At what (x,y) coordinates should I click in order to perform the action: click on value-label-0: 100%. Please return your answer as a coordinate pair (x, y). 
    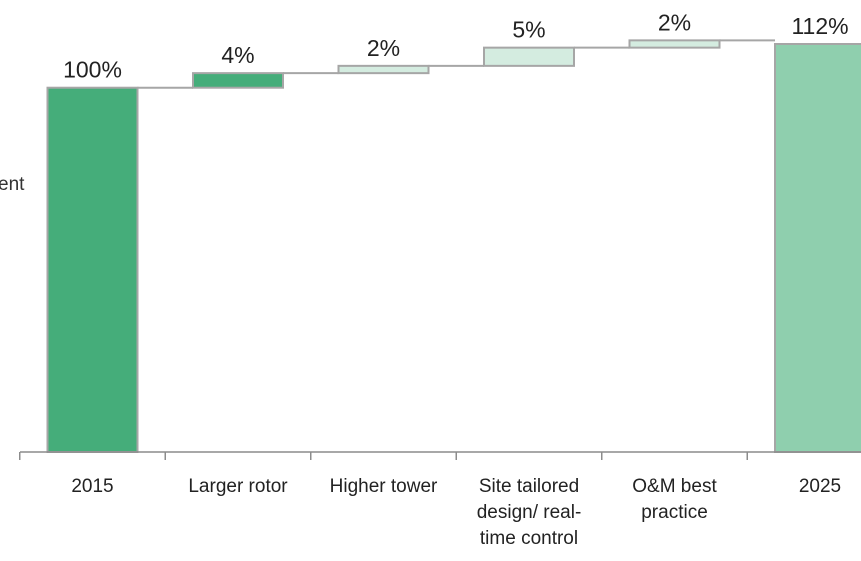
    Looking at the image, I should click on (92, 70).